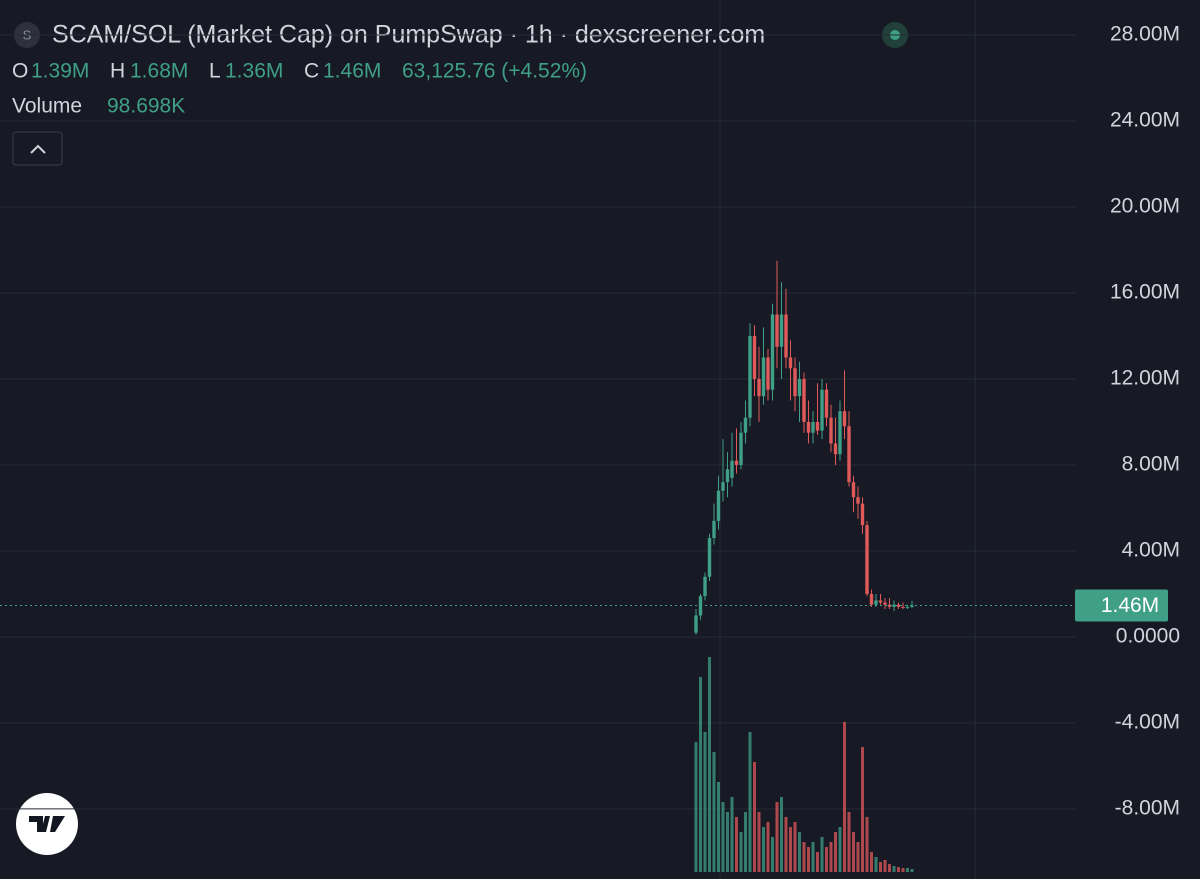  What do you see at coordinates (1145, 292) in the screenshot?
I see `y-tick-label: 16.00M` at bounding box center [1145, 292].